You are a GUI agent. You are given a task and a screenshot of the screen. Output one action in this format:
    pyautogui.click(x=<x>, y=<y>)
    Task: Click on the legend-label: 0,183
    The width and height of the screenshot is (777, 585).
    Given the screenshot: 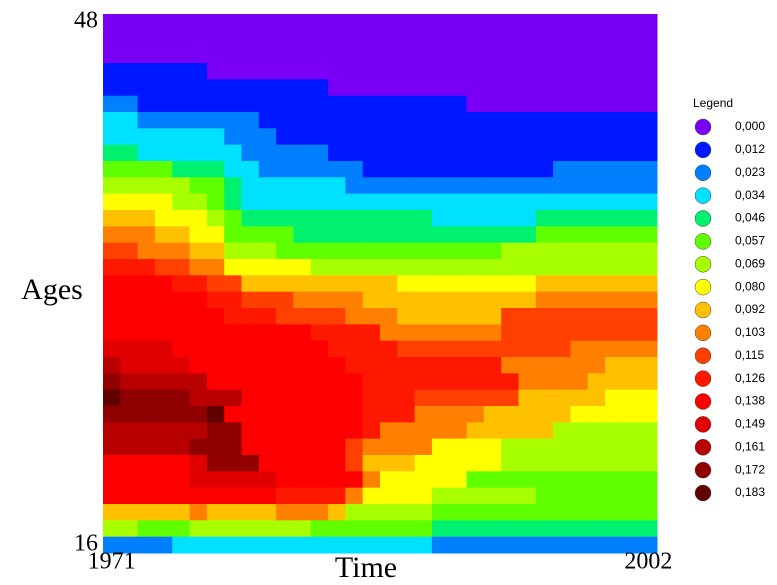 What is the action you would take?
    pyautogui.click(x=750, y=492)
    